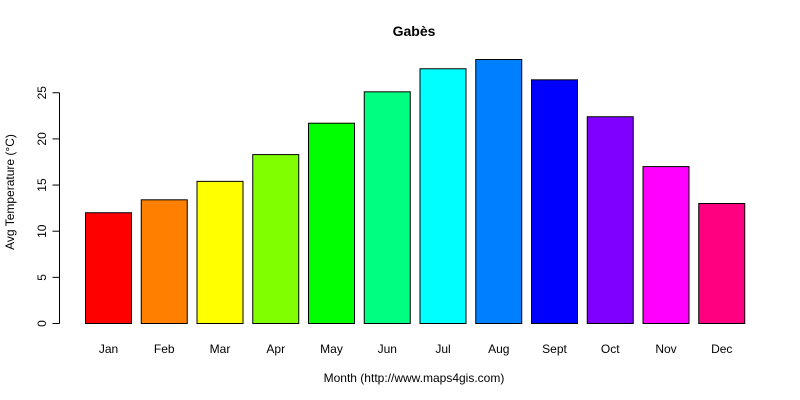 The height and width of the screenshot is (400, 800). What do you see at coordinates (42, 323) in the screenshot?
I see `y-tick-label: 0` at bounding box center [42, 323].